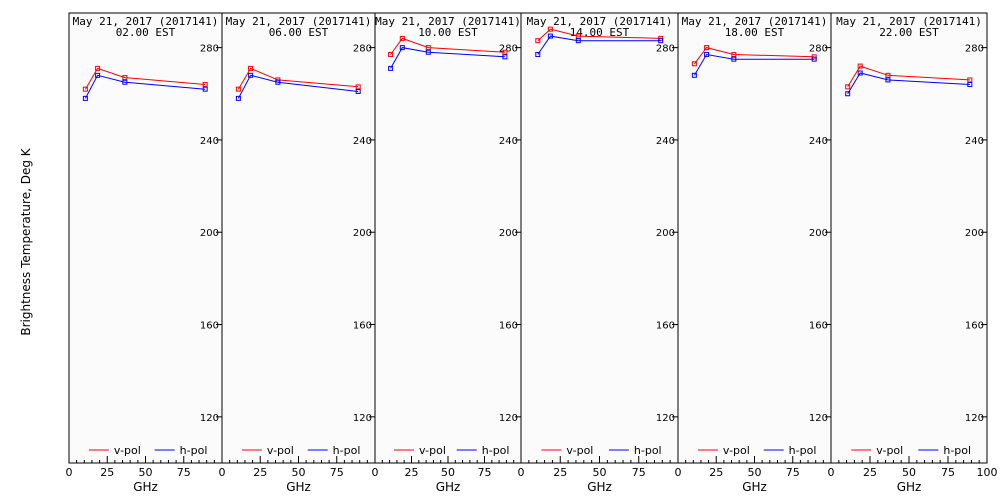 This screenshot has width=1000, height=500. I want to click on panel-subtitle: 18.00 EST, so click(755, 32).